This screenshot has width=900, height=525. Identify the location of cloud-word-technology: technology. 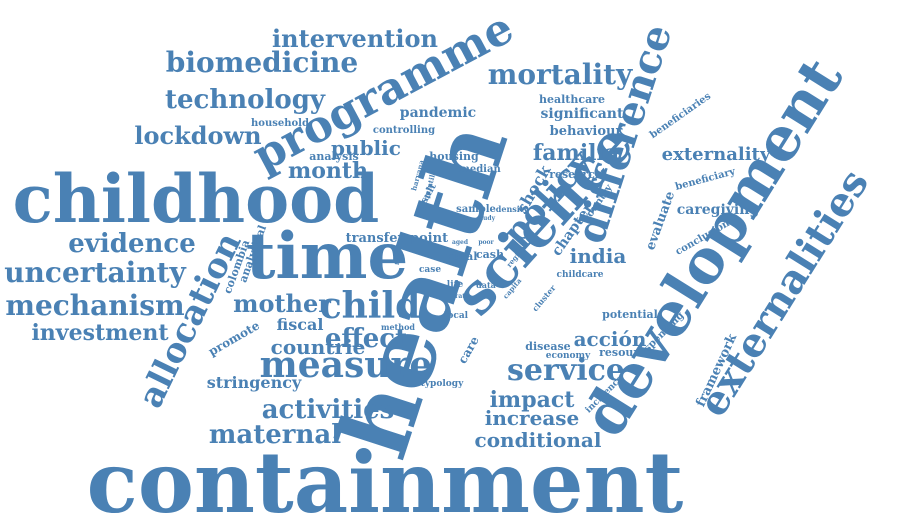
(245, 100).